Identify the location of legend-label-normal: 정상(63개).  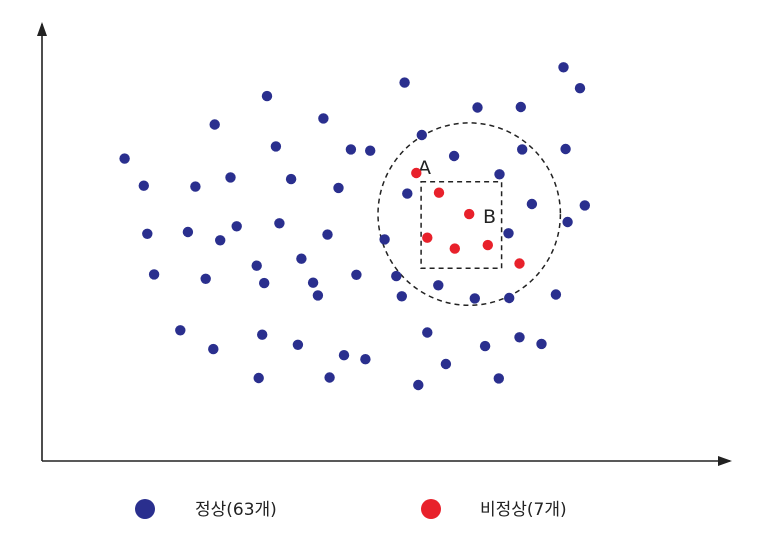
(236, 510).